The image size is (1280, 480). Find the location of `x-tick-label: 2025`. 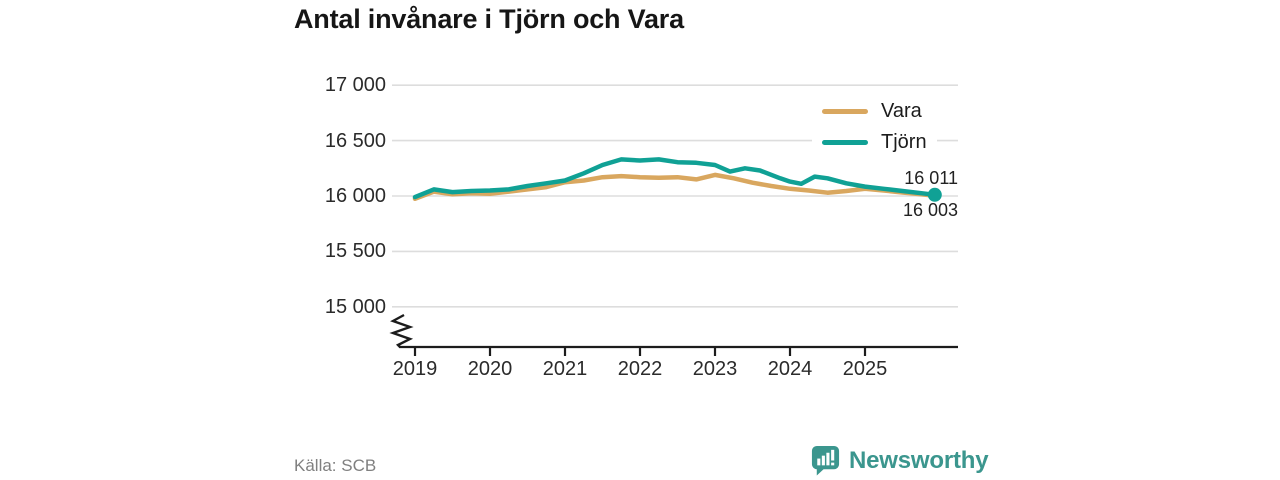

x-tick-label: 2025 is located at coordinates (865, 369).